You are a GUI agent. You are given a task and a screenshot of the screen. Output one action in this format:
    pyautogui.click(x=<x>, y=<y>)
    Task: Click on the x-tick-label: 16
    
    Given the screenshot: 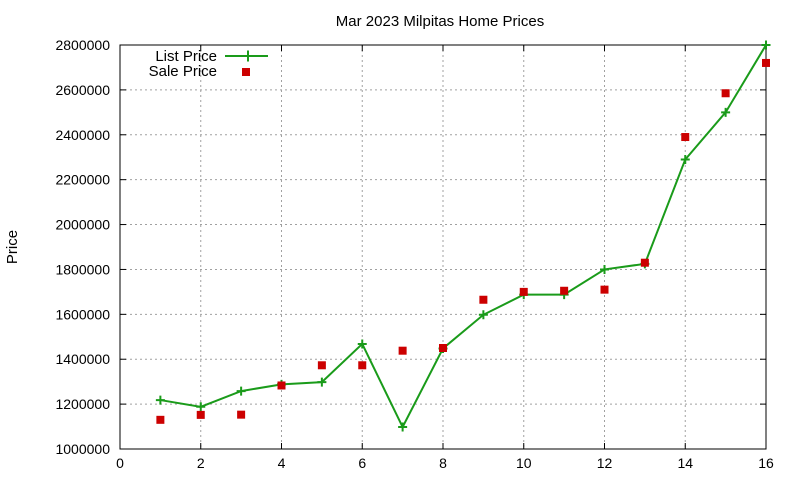 What is the action you would take?
    pyautogui.click(x=766, y=463)
    